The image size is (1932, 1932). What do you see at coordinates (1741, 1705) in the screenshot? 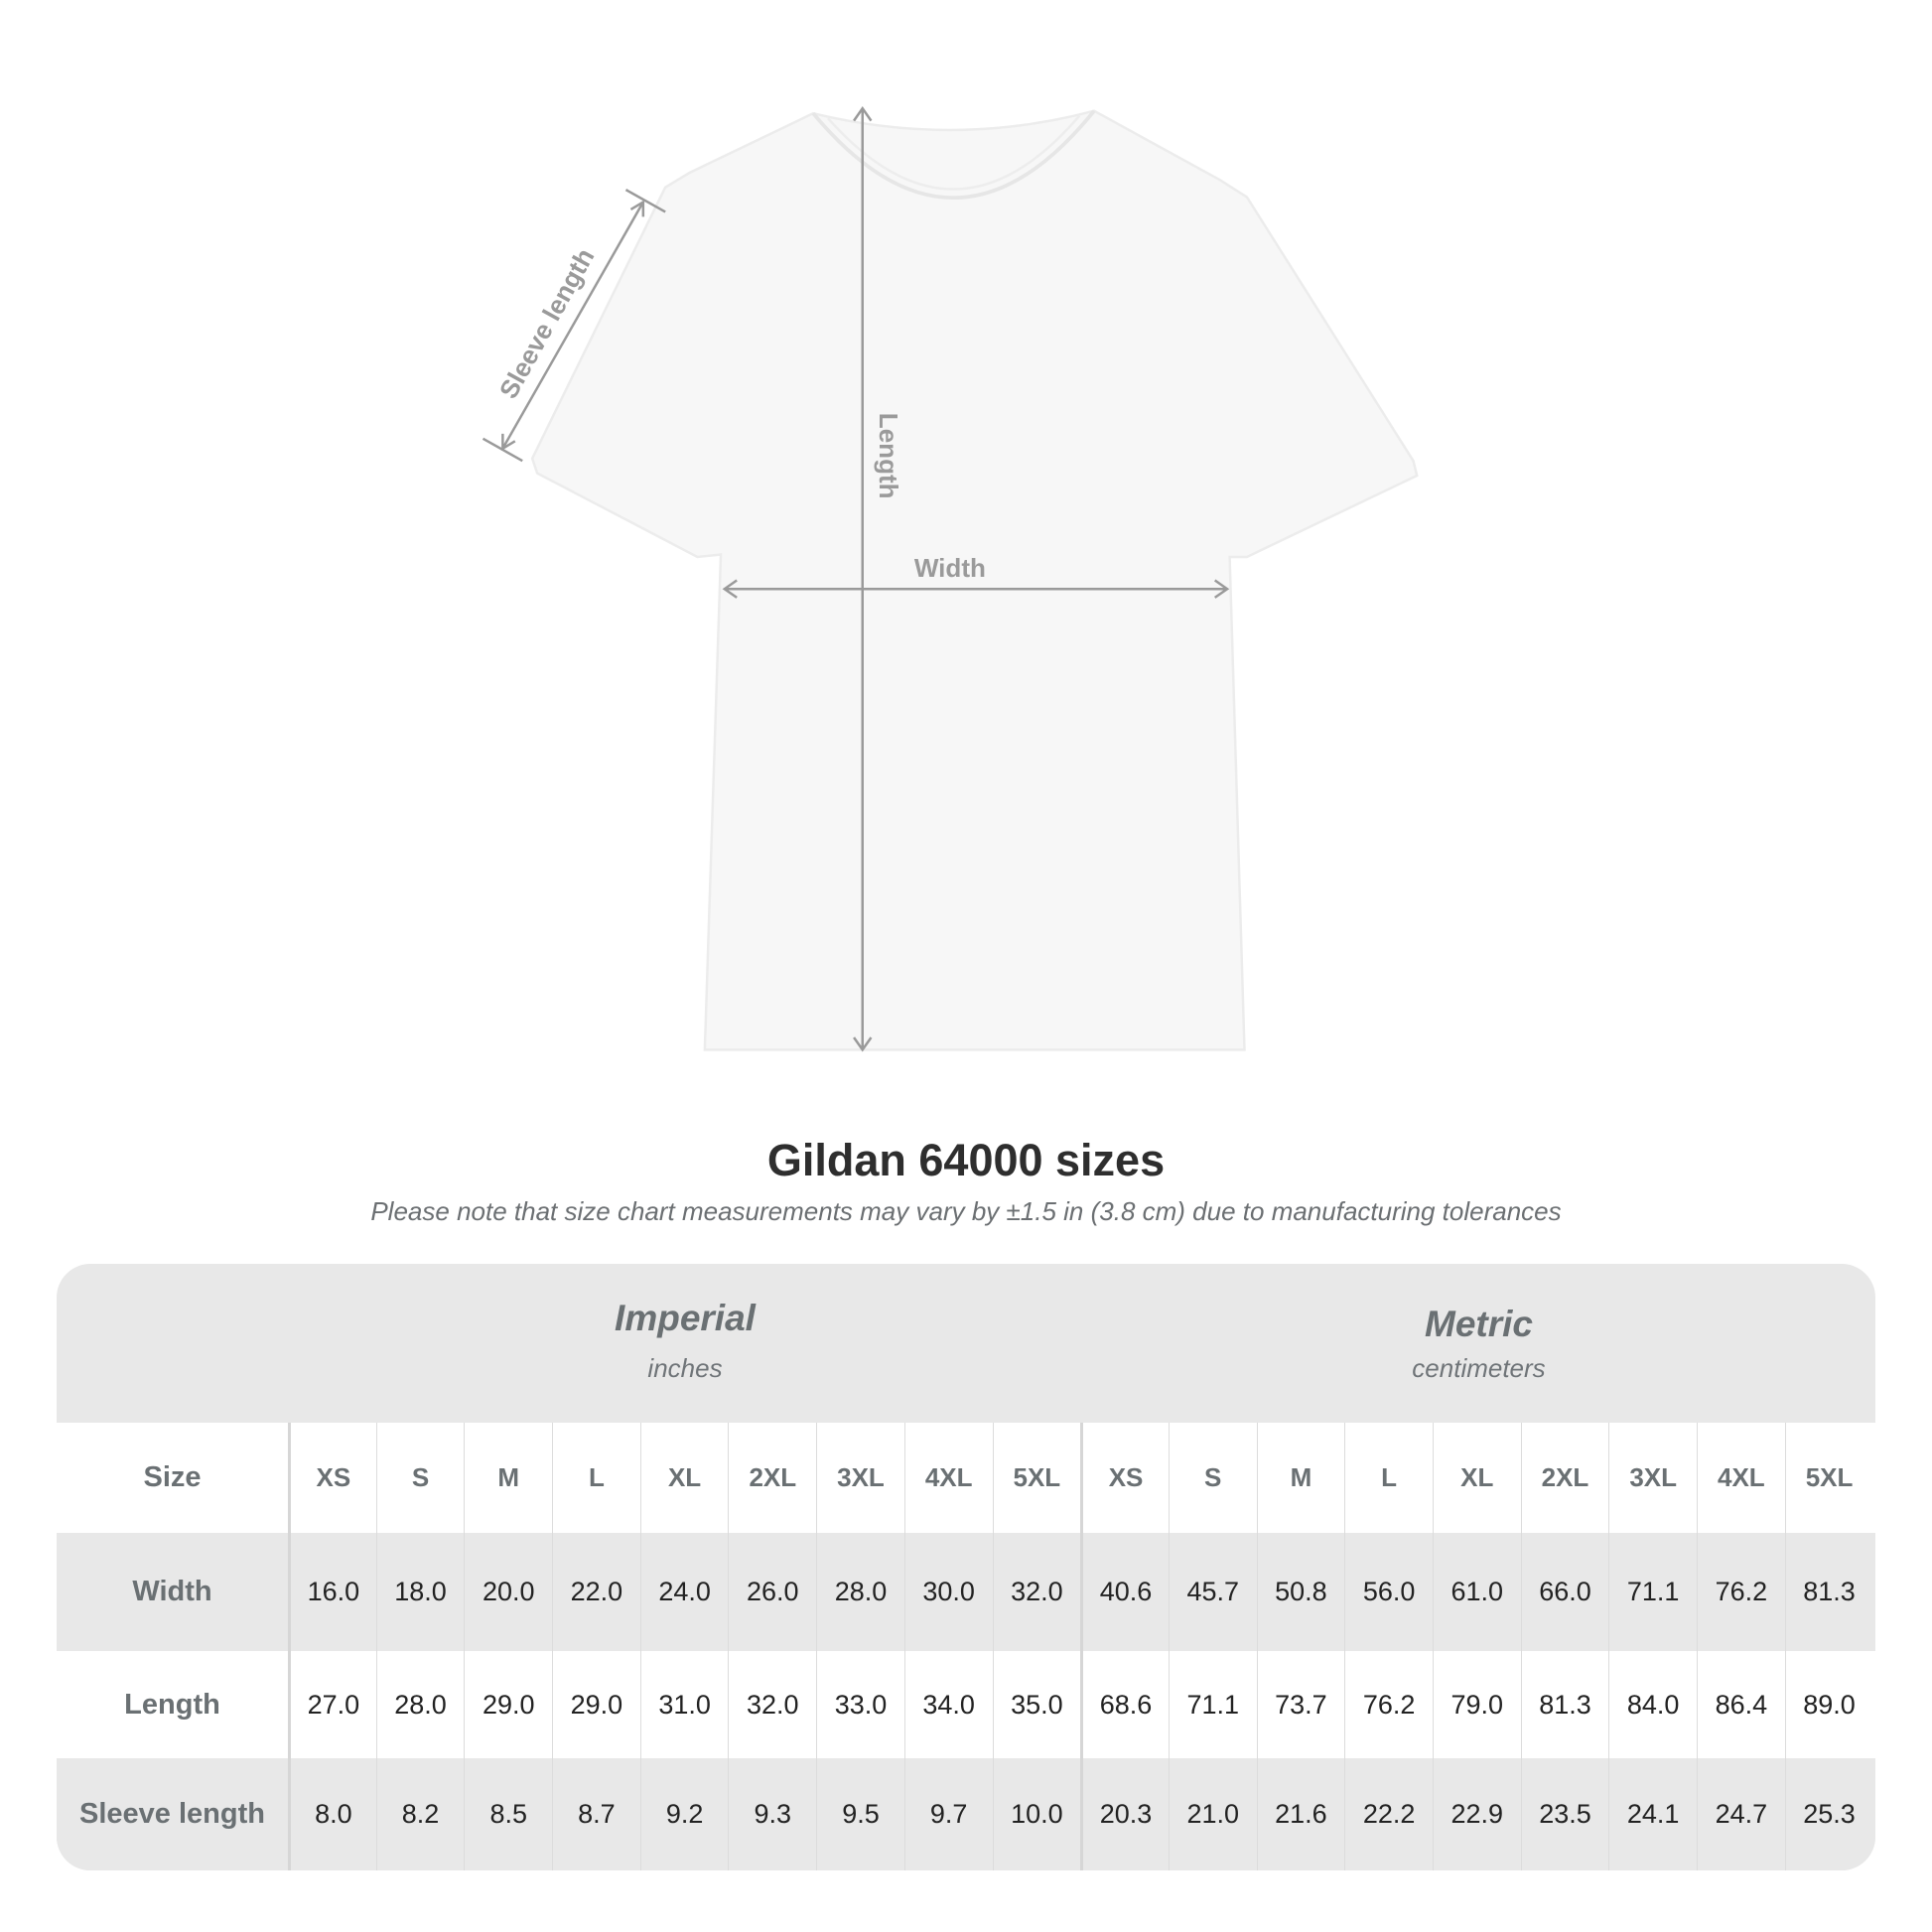
I see `measurement-cell: 86.4` at bounding box center [1741, 1705].